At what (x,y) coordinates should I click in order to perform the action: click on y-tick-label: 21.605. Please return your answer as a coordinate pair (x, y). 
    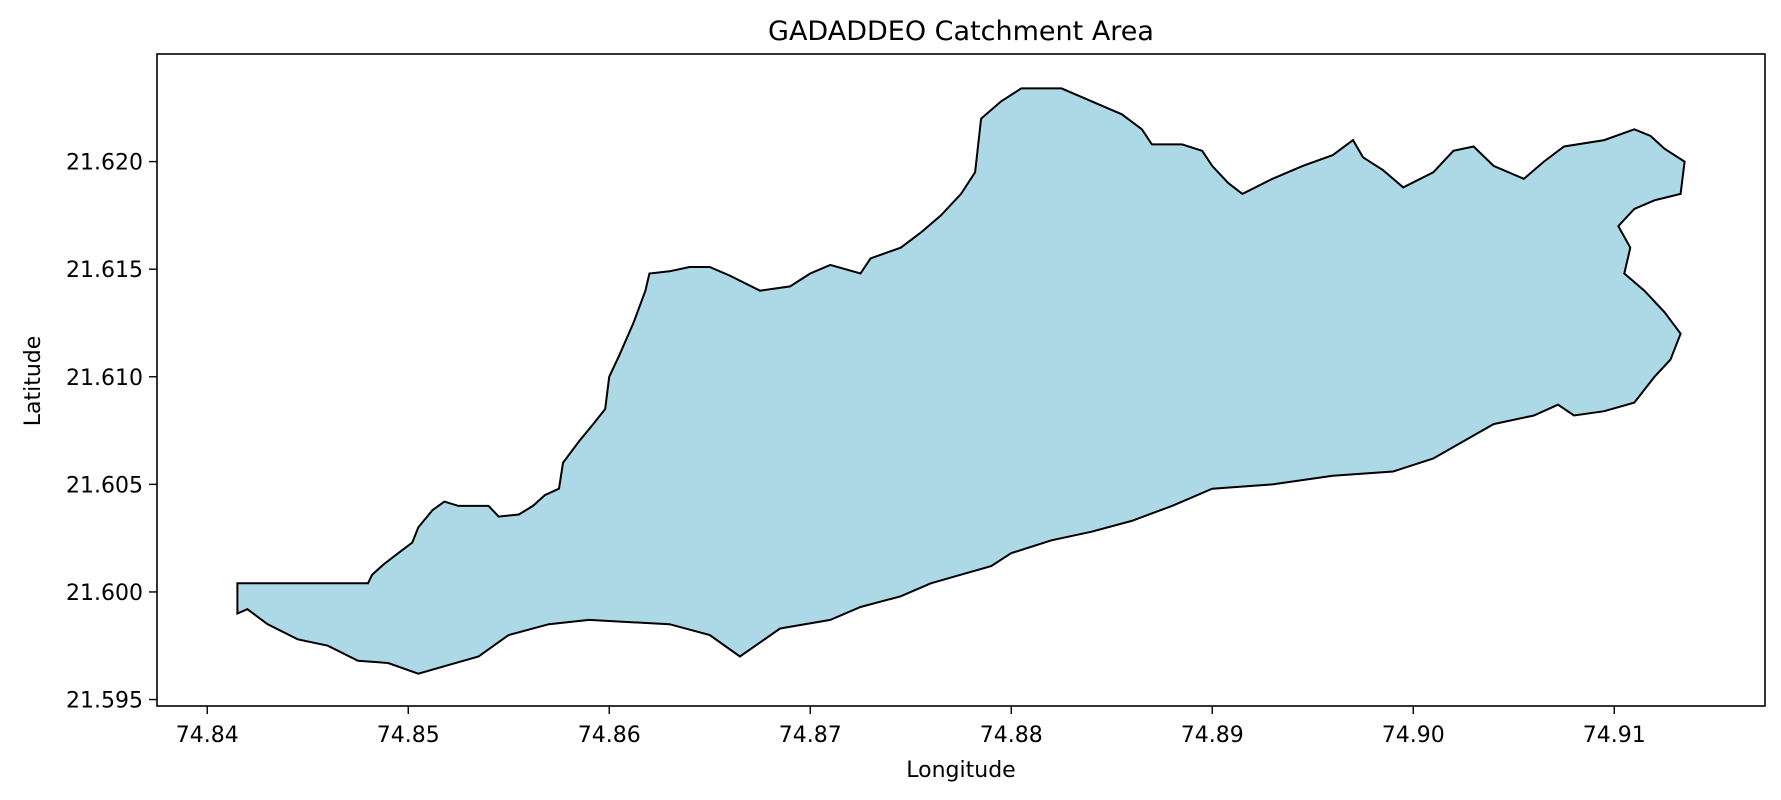
    Looking at the image, I should click on (104, 485).